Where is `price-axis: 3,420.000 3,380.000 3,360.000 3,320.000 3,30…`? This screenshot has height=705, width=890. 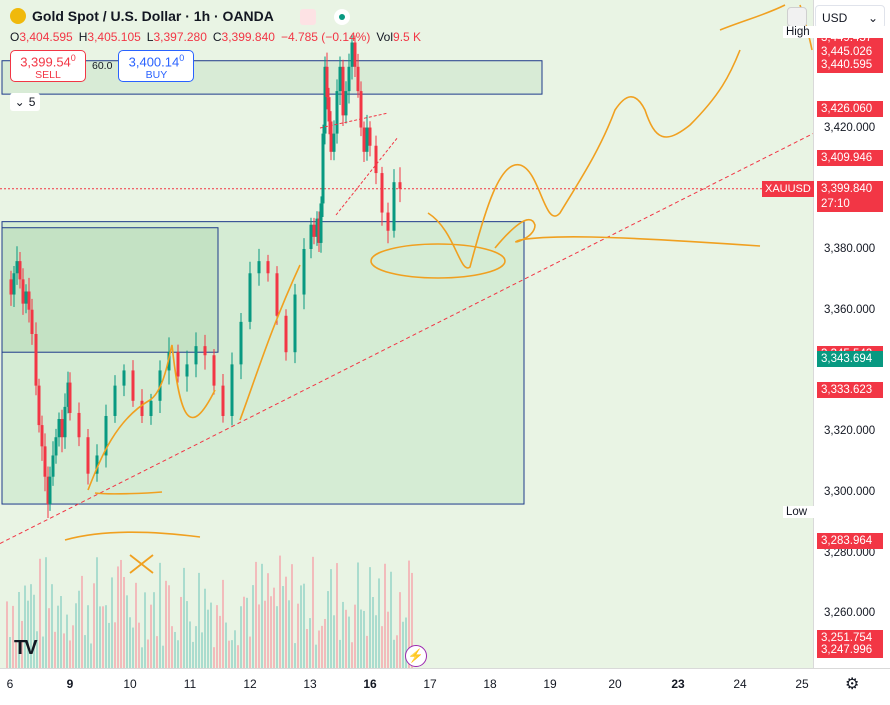 price-axis: 3,420.000 3,380.000 3,360.000 3,320.000 3,30… is located at coordinates (851, 334).